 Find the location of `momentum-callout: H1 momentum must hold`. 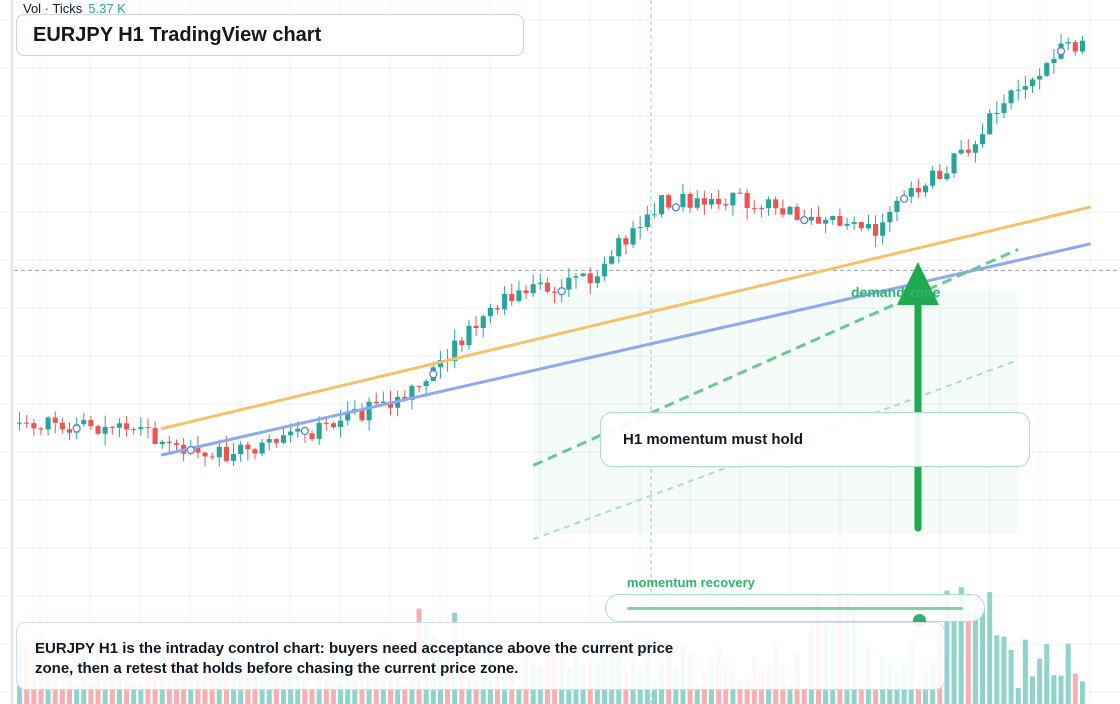

momentum-callout: H1 momentum must hold is located at coordinates (815, 439).